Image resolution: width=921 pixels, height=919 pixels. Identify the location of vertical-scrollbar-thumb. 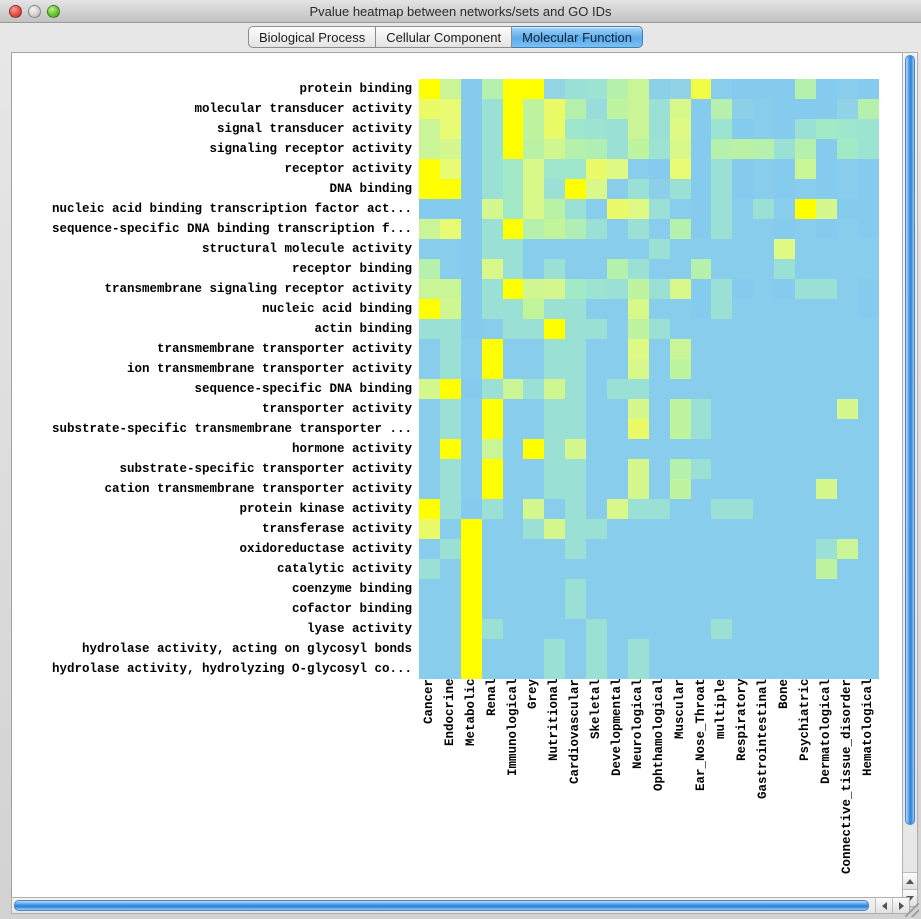
(910, 440).